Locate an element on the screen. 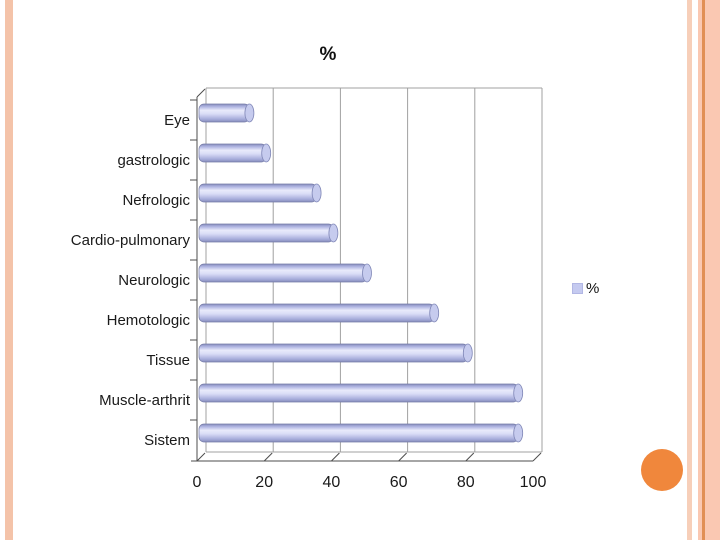 The height and width of the screenshot is (540, 720). bar-sistem is located at coordinates (358, 433).